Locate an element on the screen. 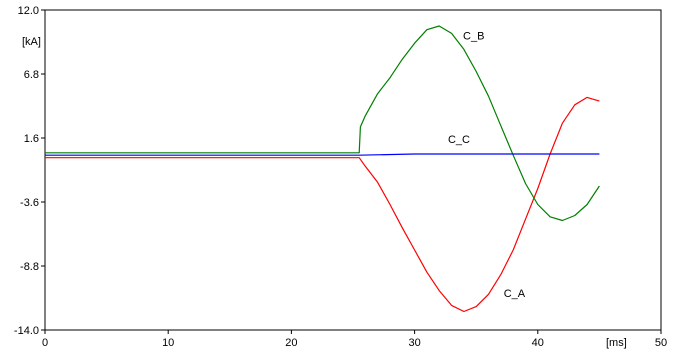 The image size is (680, 356). y-tick-label: 12.0 is located at coordinates (28, 11).